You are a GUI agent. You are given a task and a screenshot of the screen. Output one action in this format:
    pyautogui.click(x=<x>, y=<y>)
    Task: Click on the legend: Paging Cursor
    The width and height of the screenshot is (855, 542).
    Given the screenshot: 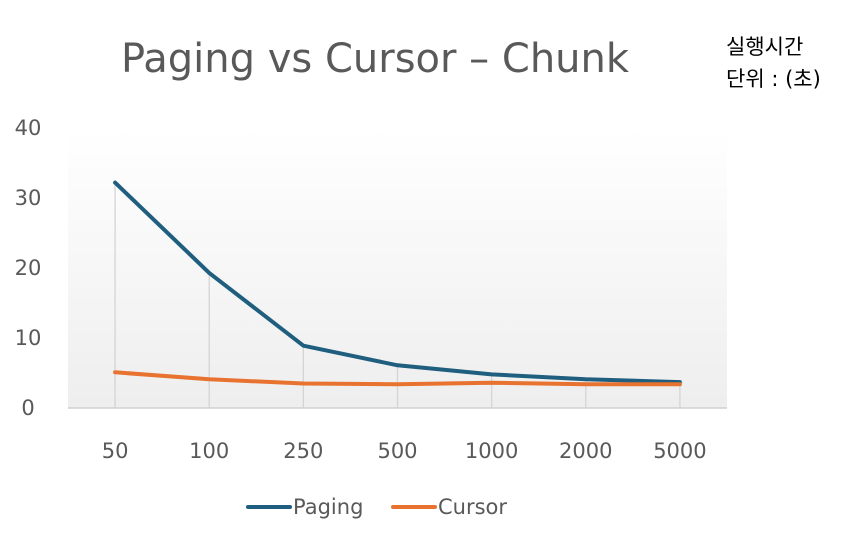 What is the action you would take?
    pyautogui.click(x=376, y=507)
    